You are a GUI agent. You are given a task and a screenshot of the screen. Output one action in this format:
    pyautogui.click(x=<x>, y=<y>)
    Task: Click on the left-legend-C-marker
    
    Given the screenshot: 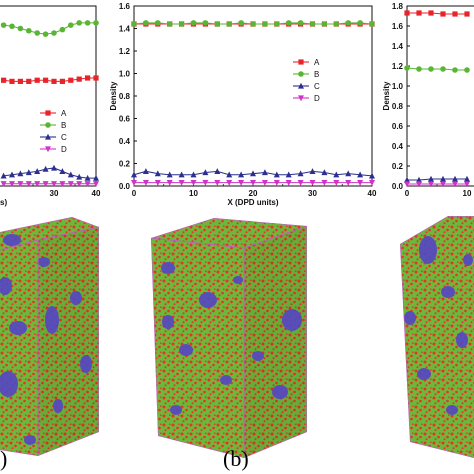 What is the action you would take?
    pyautogui.click(x=48, y=136)
    